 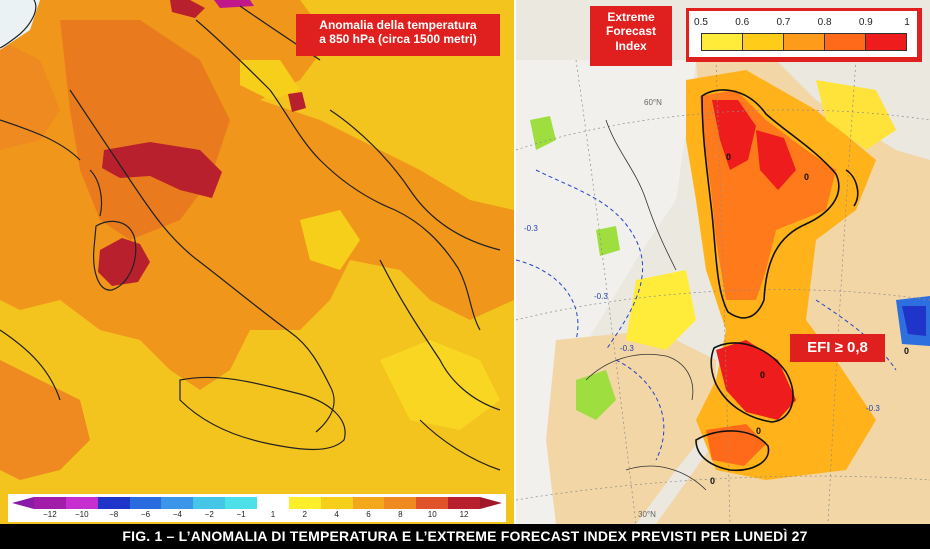 What do you see at coordinates (631, 31) in the screenshot?
I see `efi-title-line-2: Forecast` at bounding box center [631, 31].